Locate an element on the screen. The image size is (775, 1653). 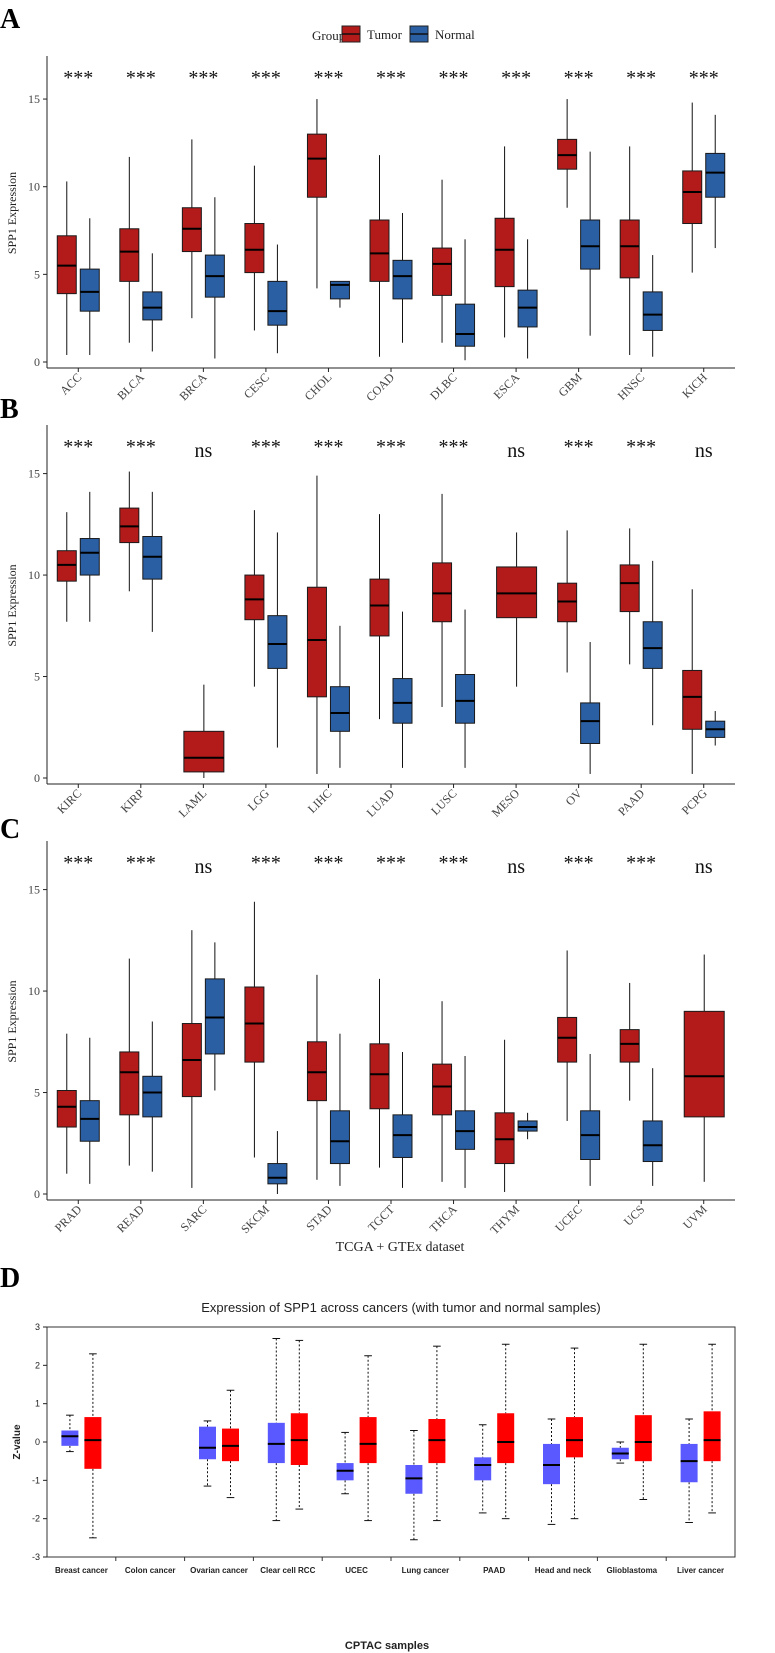
y-tick-label: 3 is located at coordinates (37, 1327).